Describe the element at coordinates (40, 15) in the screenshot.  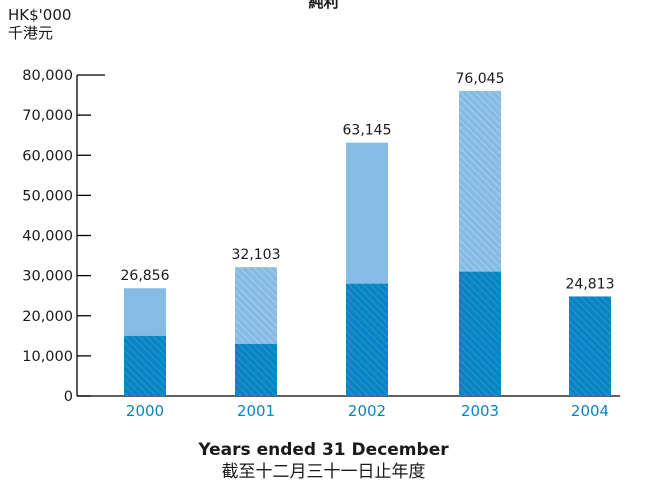
I see `y-unit-label: HK$'000` at that location.